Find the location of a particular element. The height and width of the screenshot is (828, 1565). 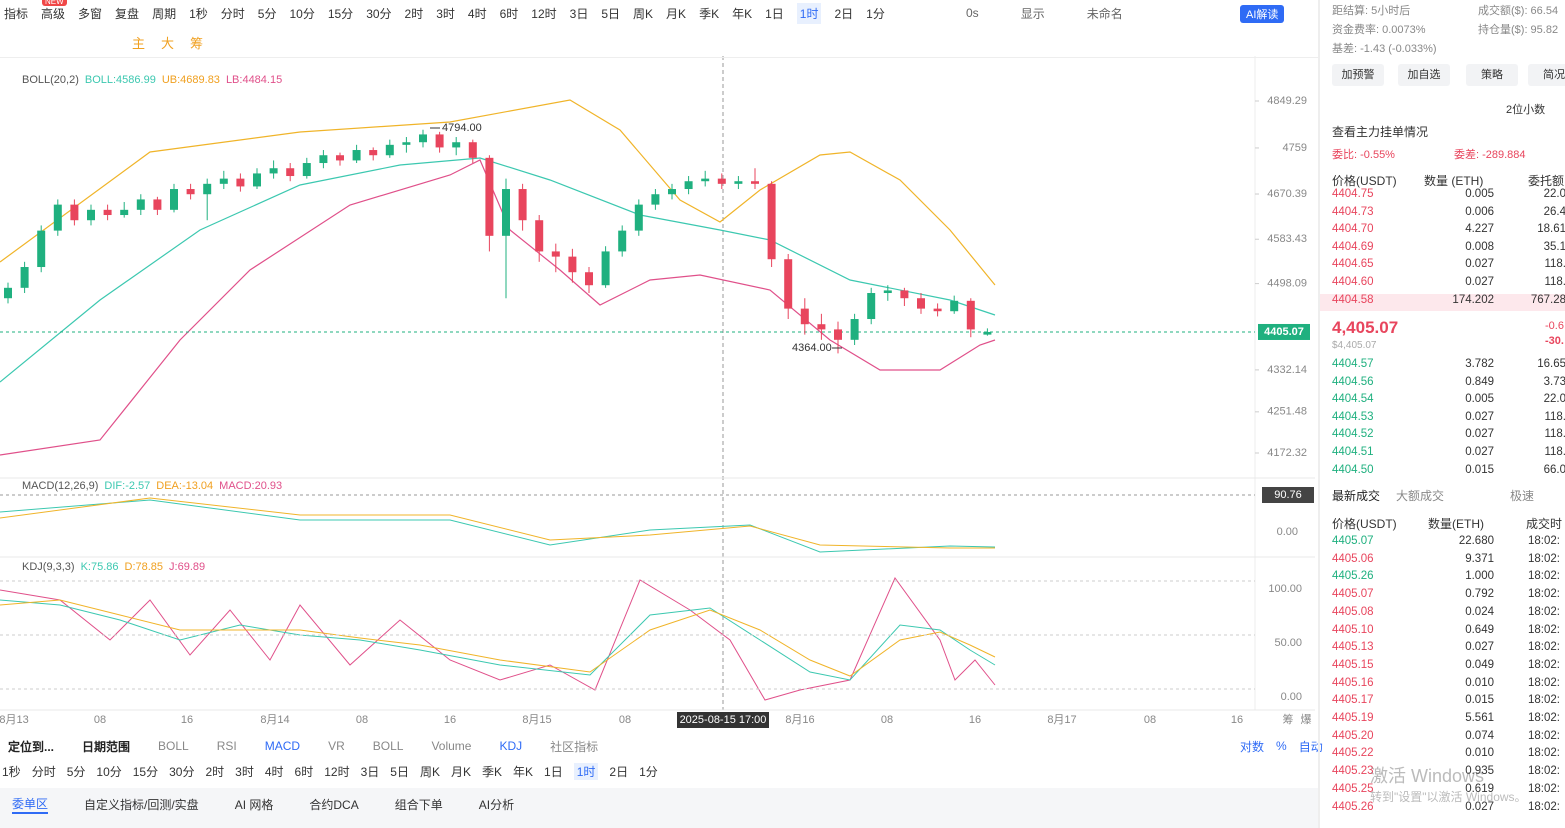

toolbar-item: 周期 is located at coordinates (164, 13).